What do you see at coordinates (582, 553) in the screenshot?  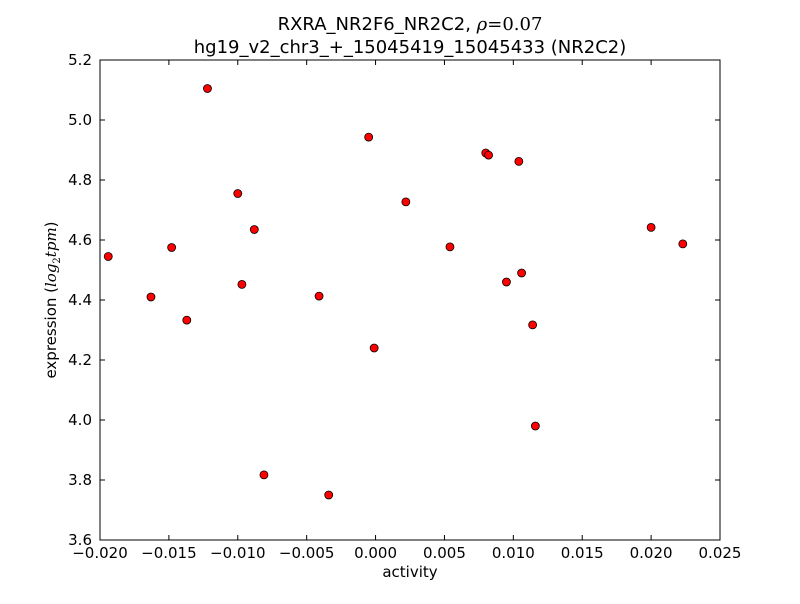 I see `x-tick-label: 0.015` at bounding box center [582, 553].